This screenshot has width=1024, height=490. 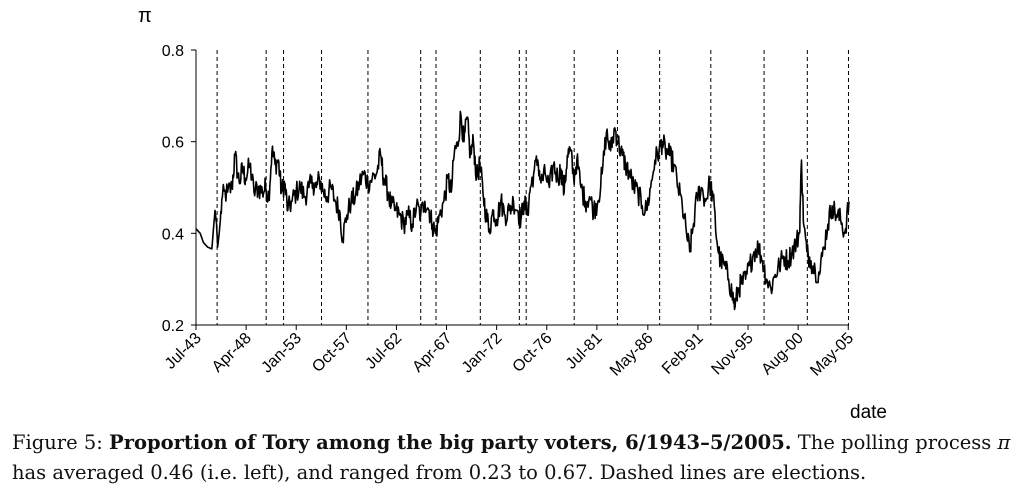 What do you see at coordinates (173, 143) in the screenshot?
I see `y-tick-label: 0.6` at bounding box center [173, 143].